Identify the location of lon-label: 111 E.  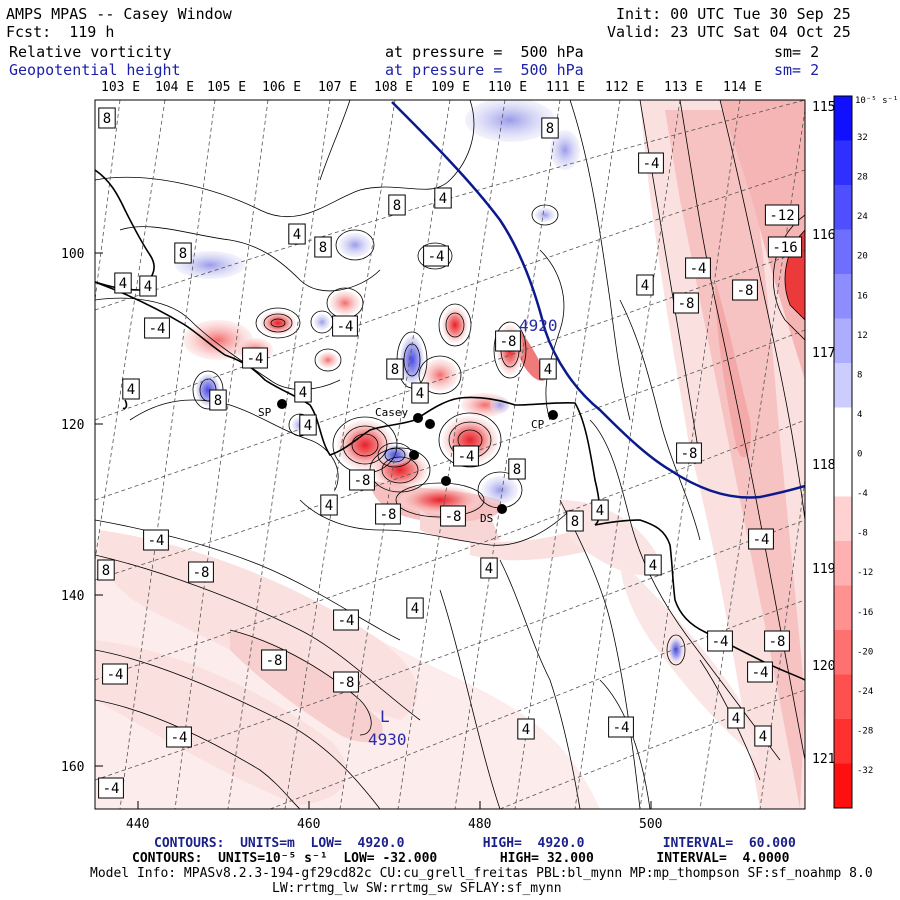
(565, 87).